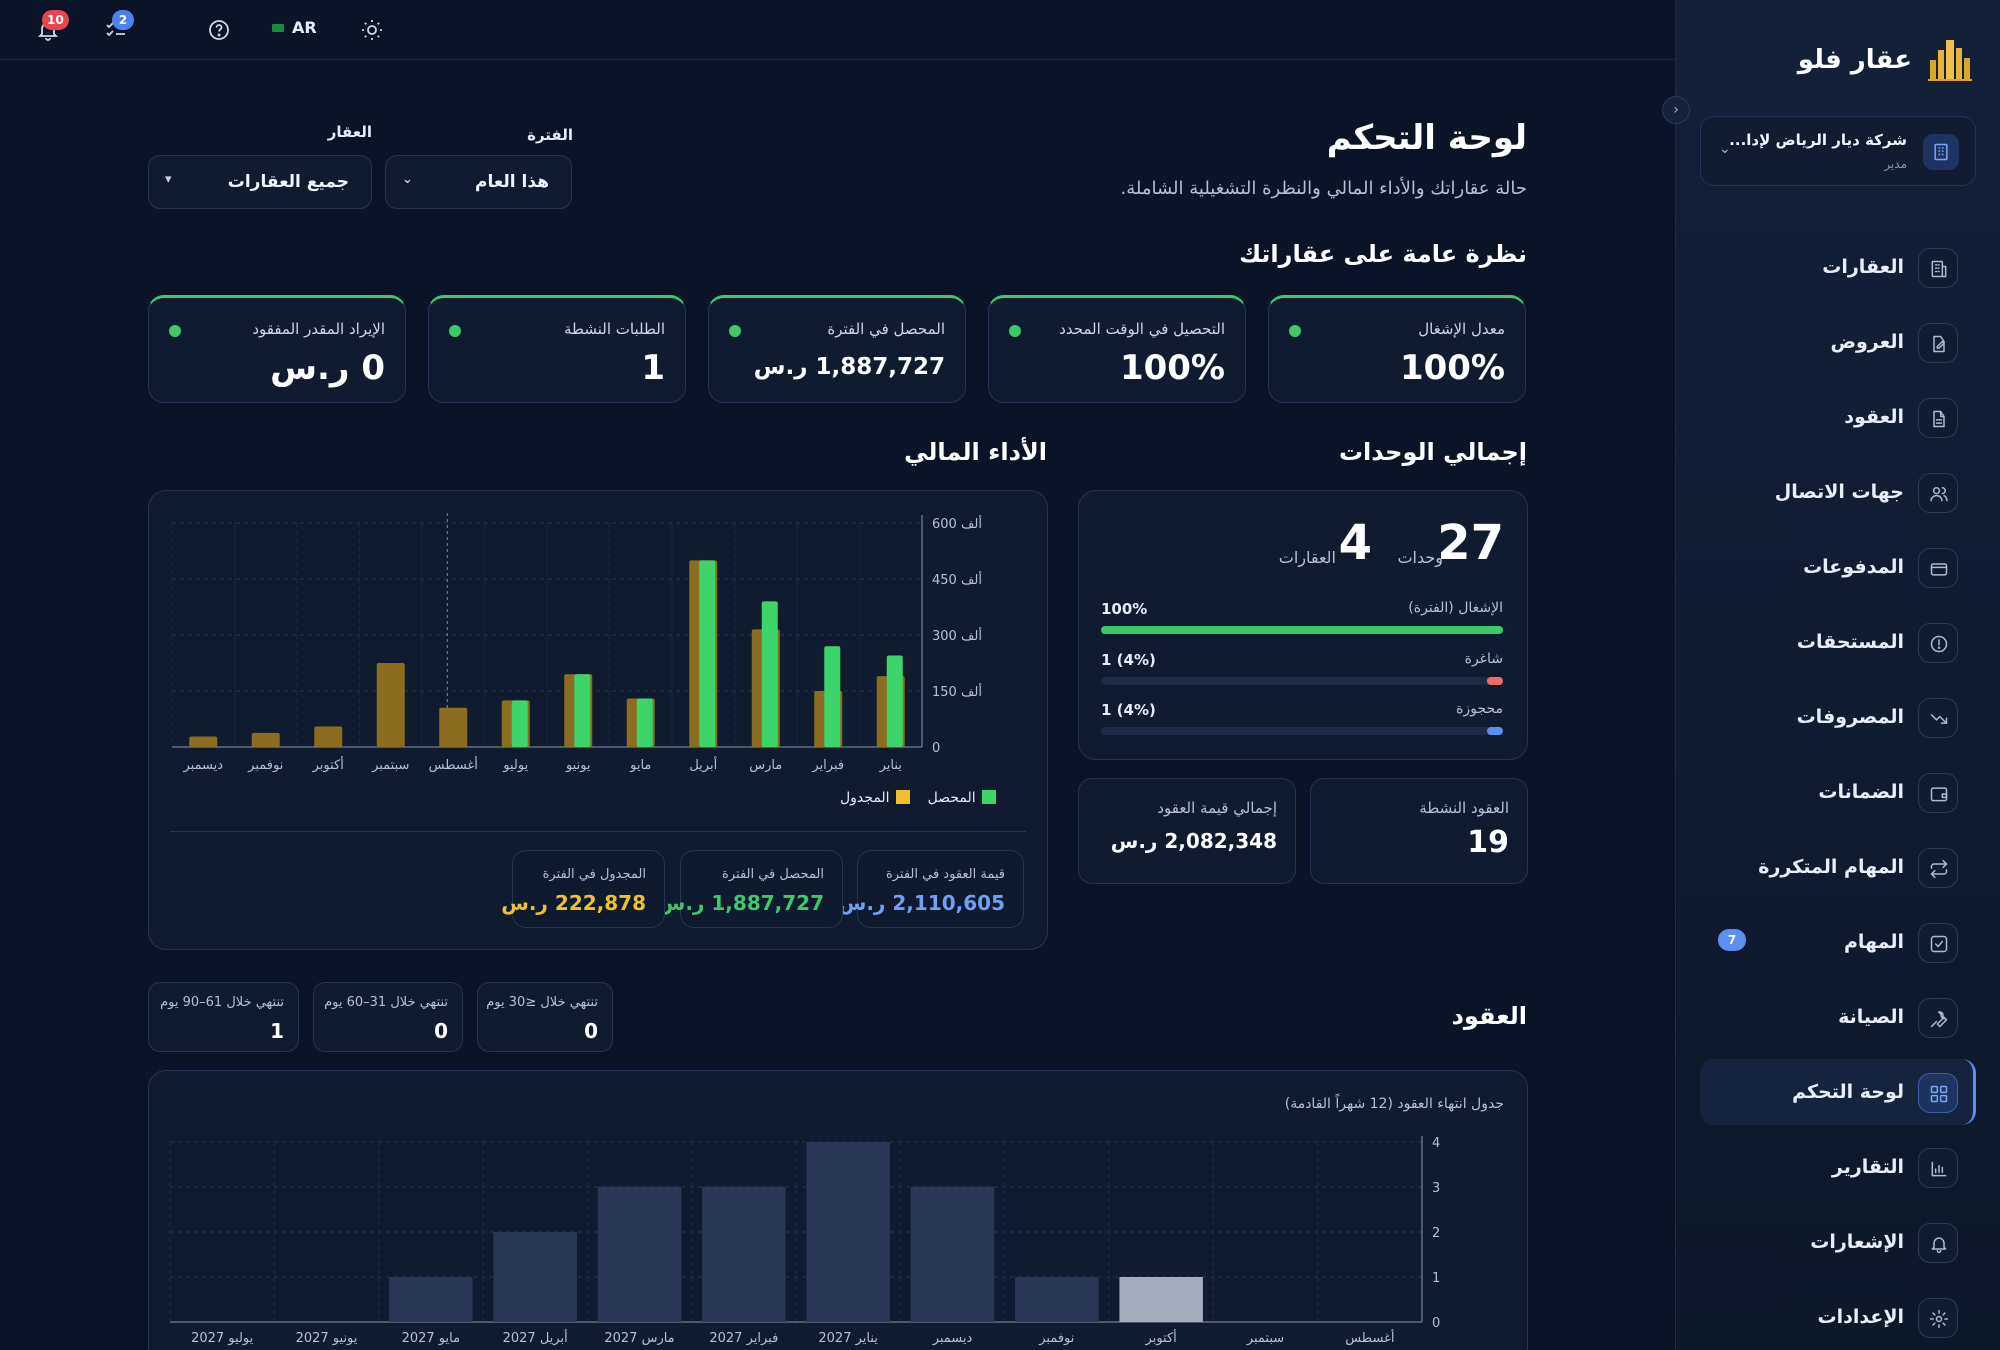  What do you see at coordinates (1938, 1093) in the screenshot?
I see `grid-icon` at bounding box center [1938, 1093].